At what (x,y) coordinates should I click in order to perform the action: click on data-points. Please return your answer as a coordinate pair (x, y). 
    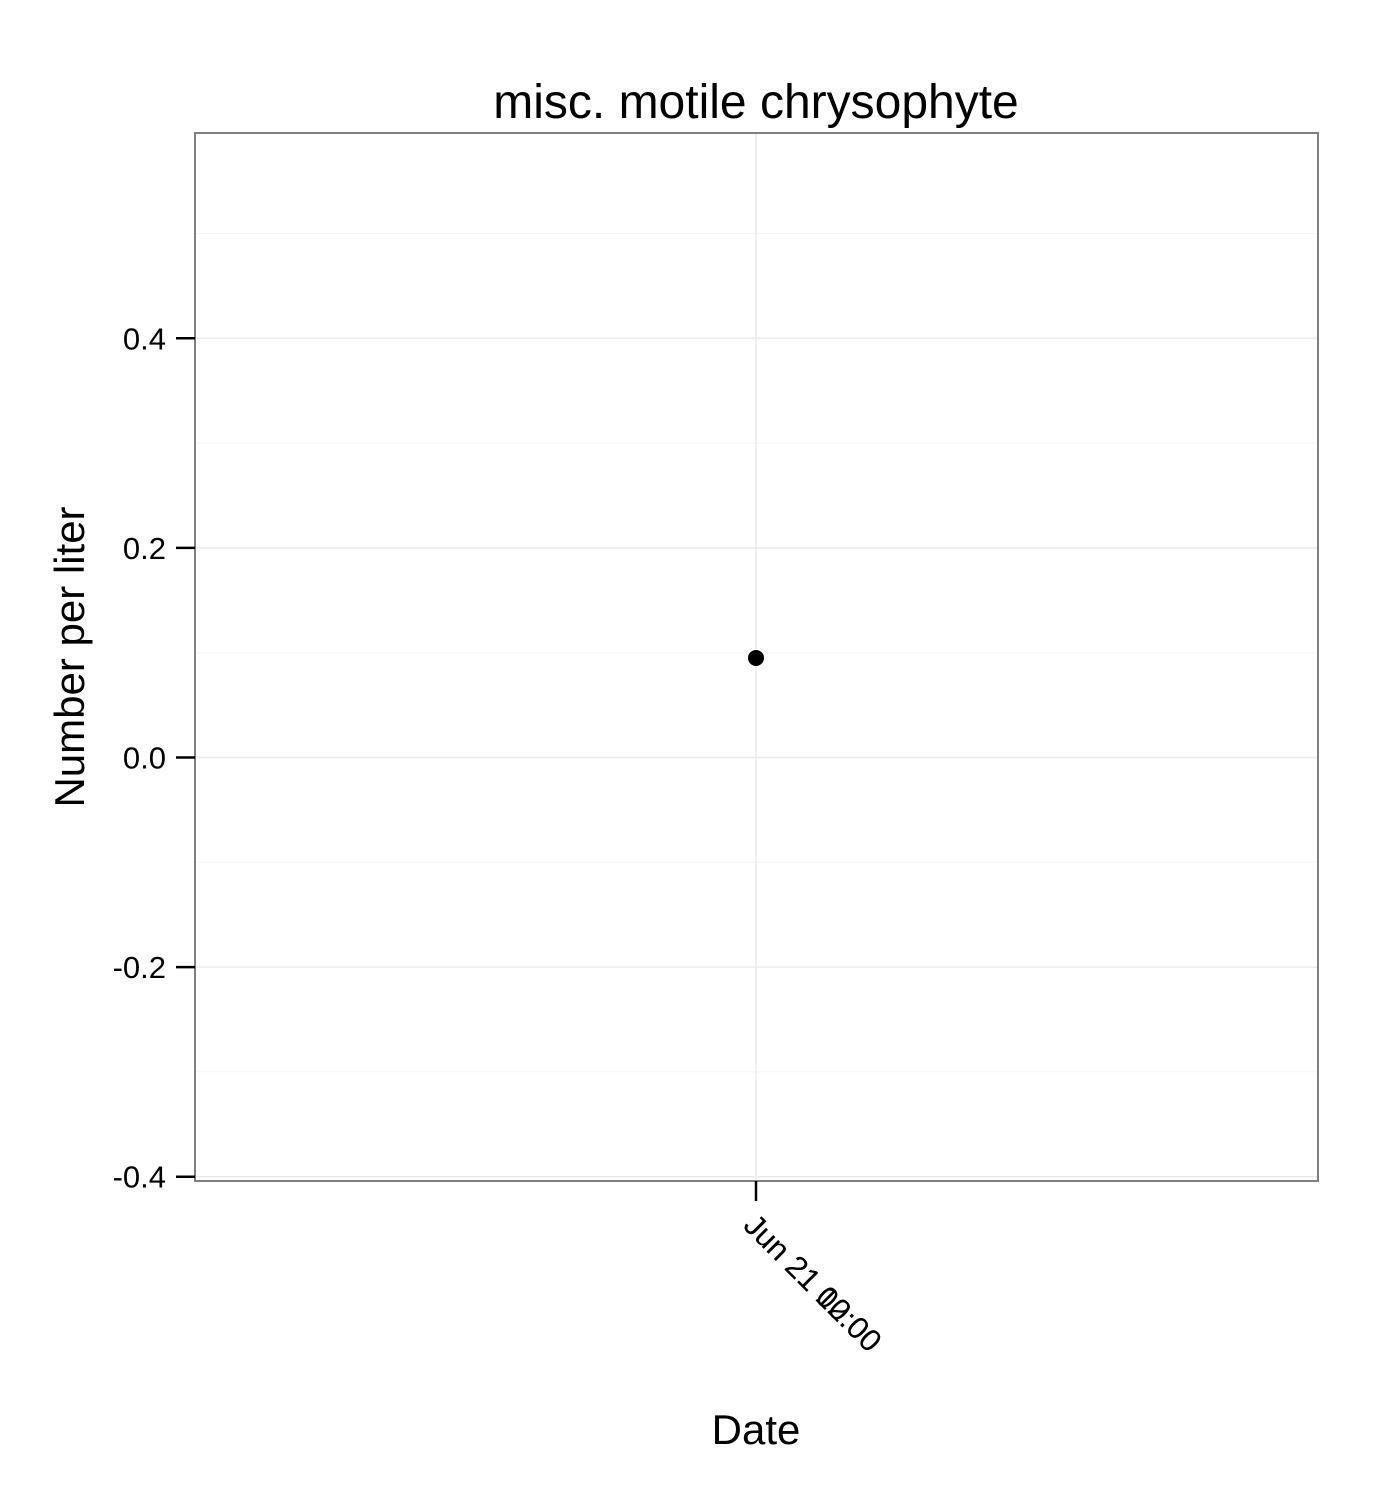
    Looking at the image, I should click on (756, 657).